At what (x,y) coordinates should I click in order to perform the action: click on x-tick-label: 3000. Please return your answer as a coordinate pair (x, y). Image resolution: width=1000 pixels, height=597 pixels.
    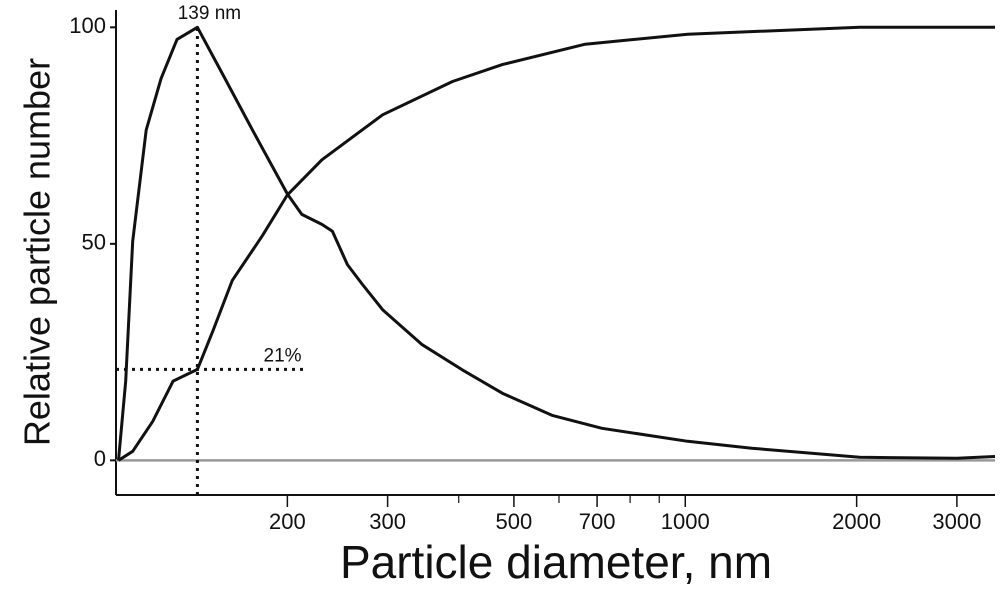
    Looking at the image, I should click on (956, 521).